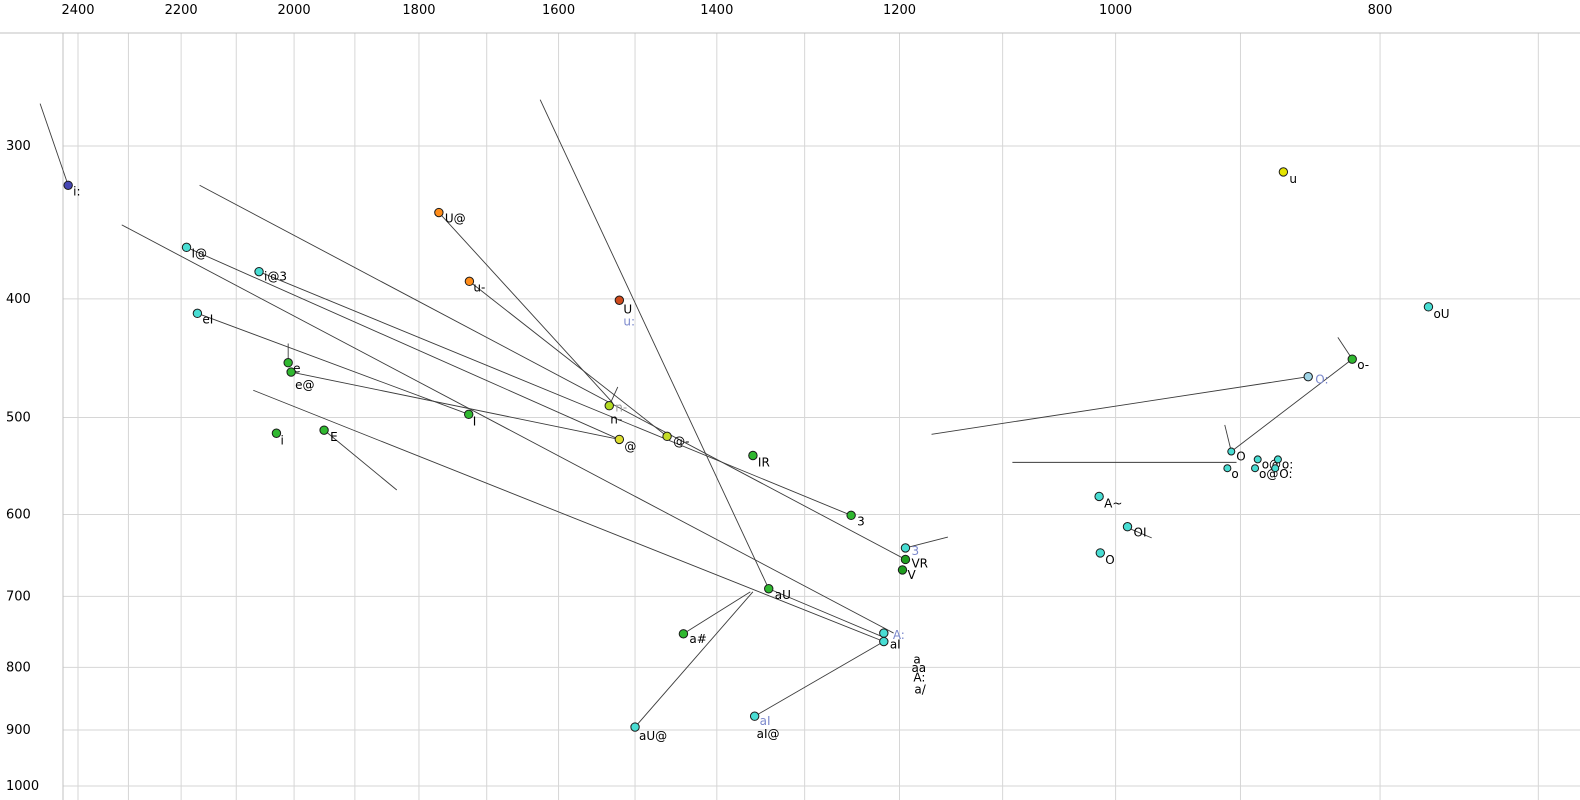 The height and width of the screenshot is (800, 1580). What do you see at coordinates (653, 736) in the screenshot?
I see `vowel-label: aU@` at bounding box center [653, 736].